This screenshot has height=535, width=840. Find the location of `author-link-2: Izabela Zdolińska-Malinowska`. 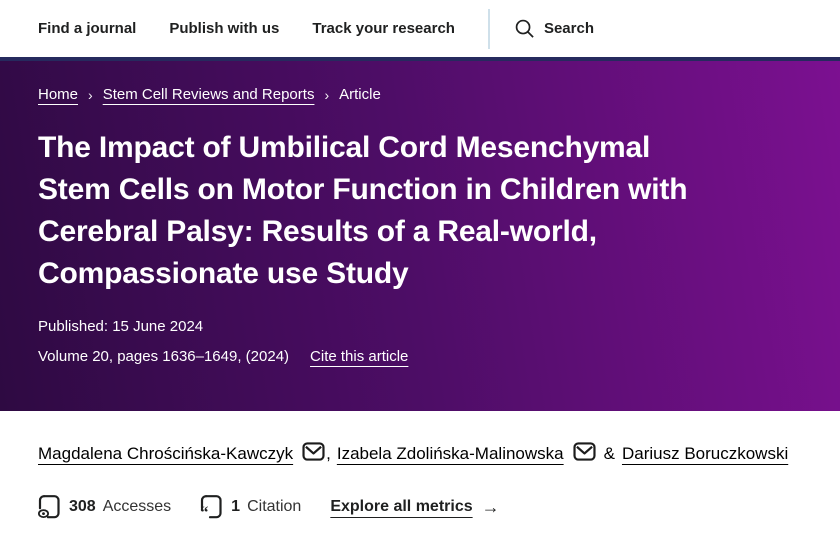

author-link-2: Izabela Zdolińska-Malinowska is located at coordinates (450, 453).